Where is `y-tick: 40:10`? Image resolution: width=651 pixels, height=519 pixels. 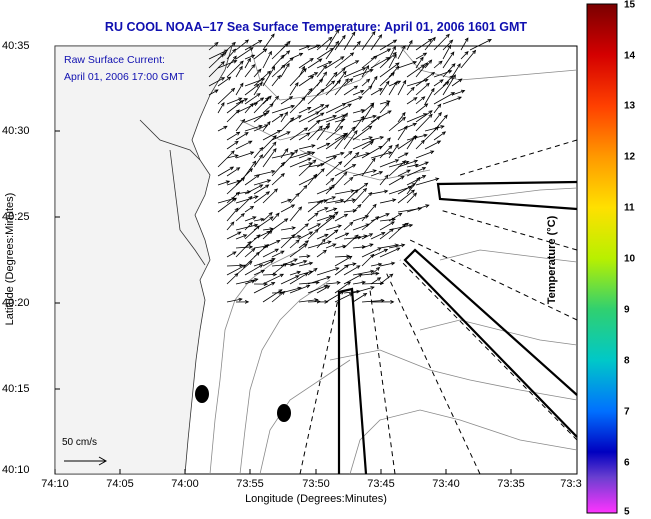
y-tick: 40:10 is located at coordinates (16, 470).